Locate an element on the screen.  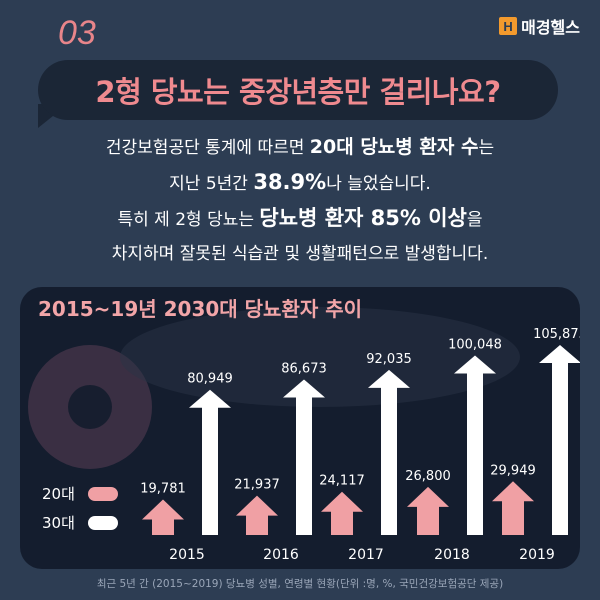
legend-label-20s: 20대 is located at coordinates (58, 494).